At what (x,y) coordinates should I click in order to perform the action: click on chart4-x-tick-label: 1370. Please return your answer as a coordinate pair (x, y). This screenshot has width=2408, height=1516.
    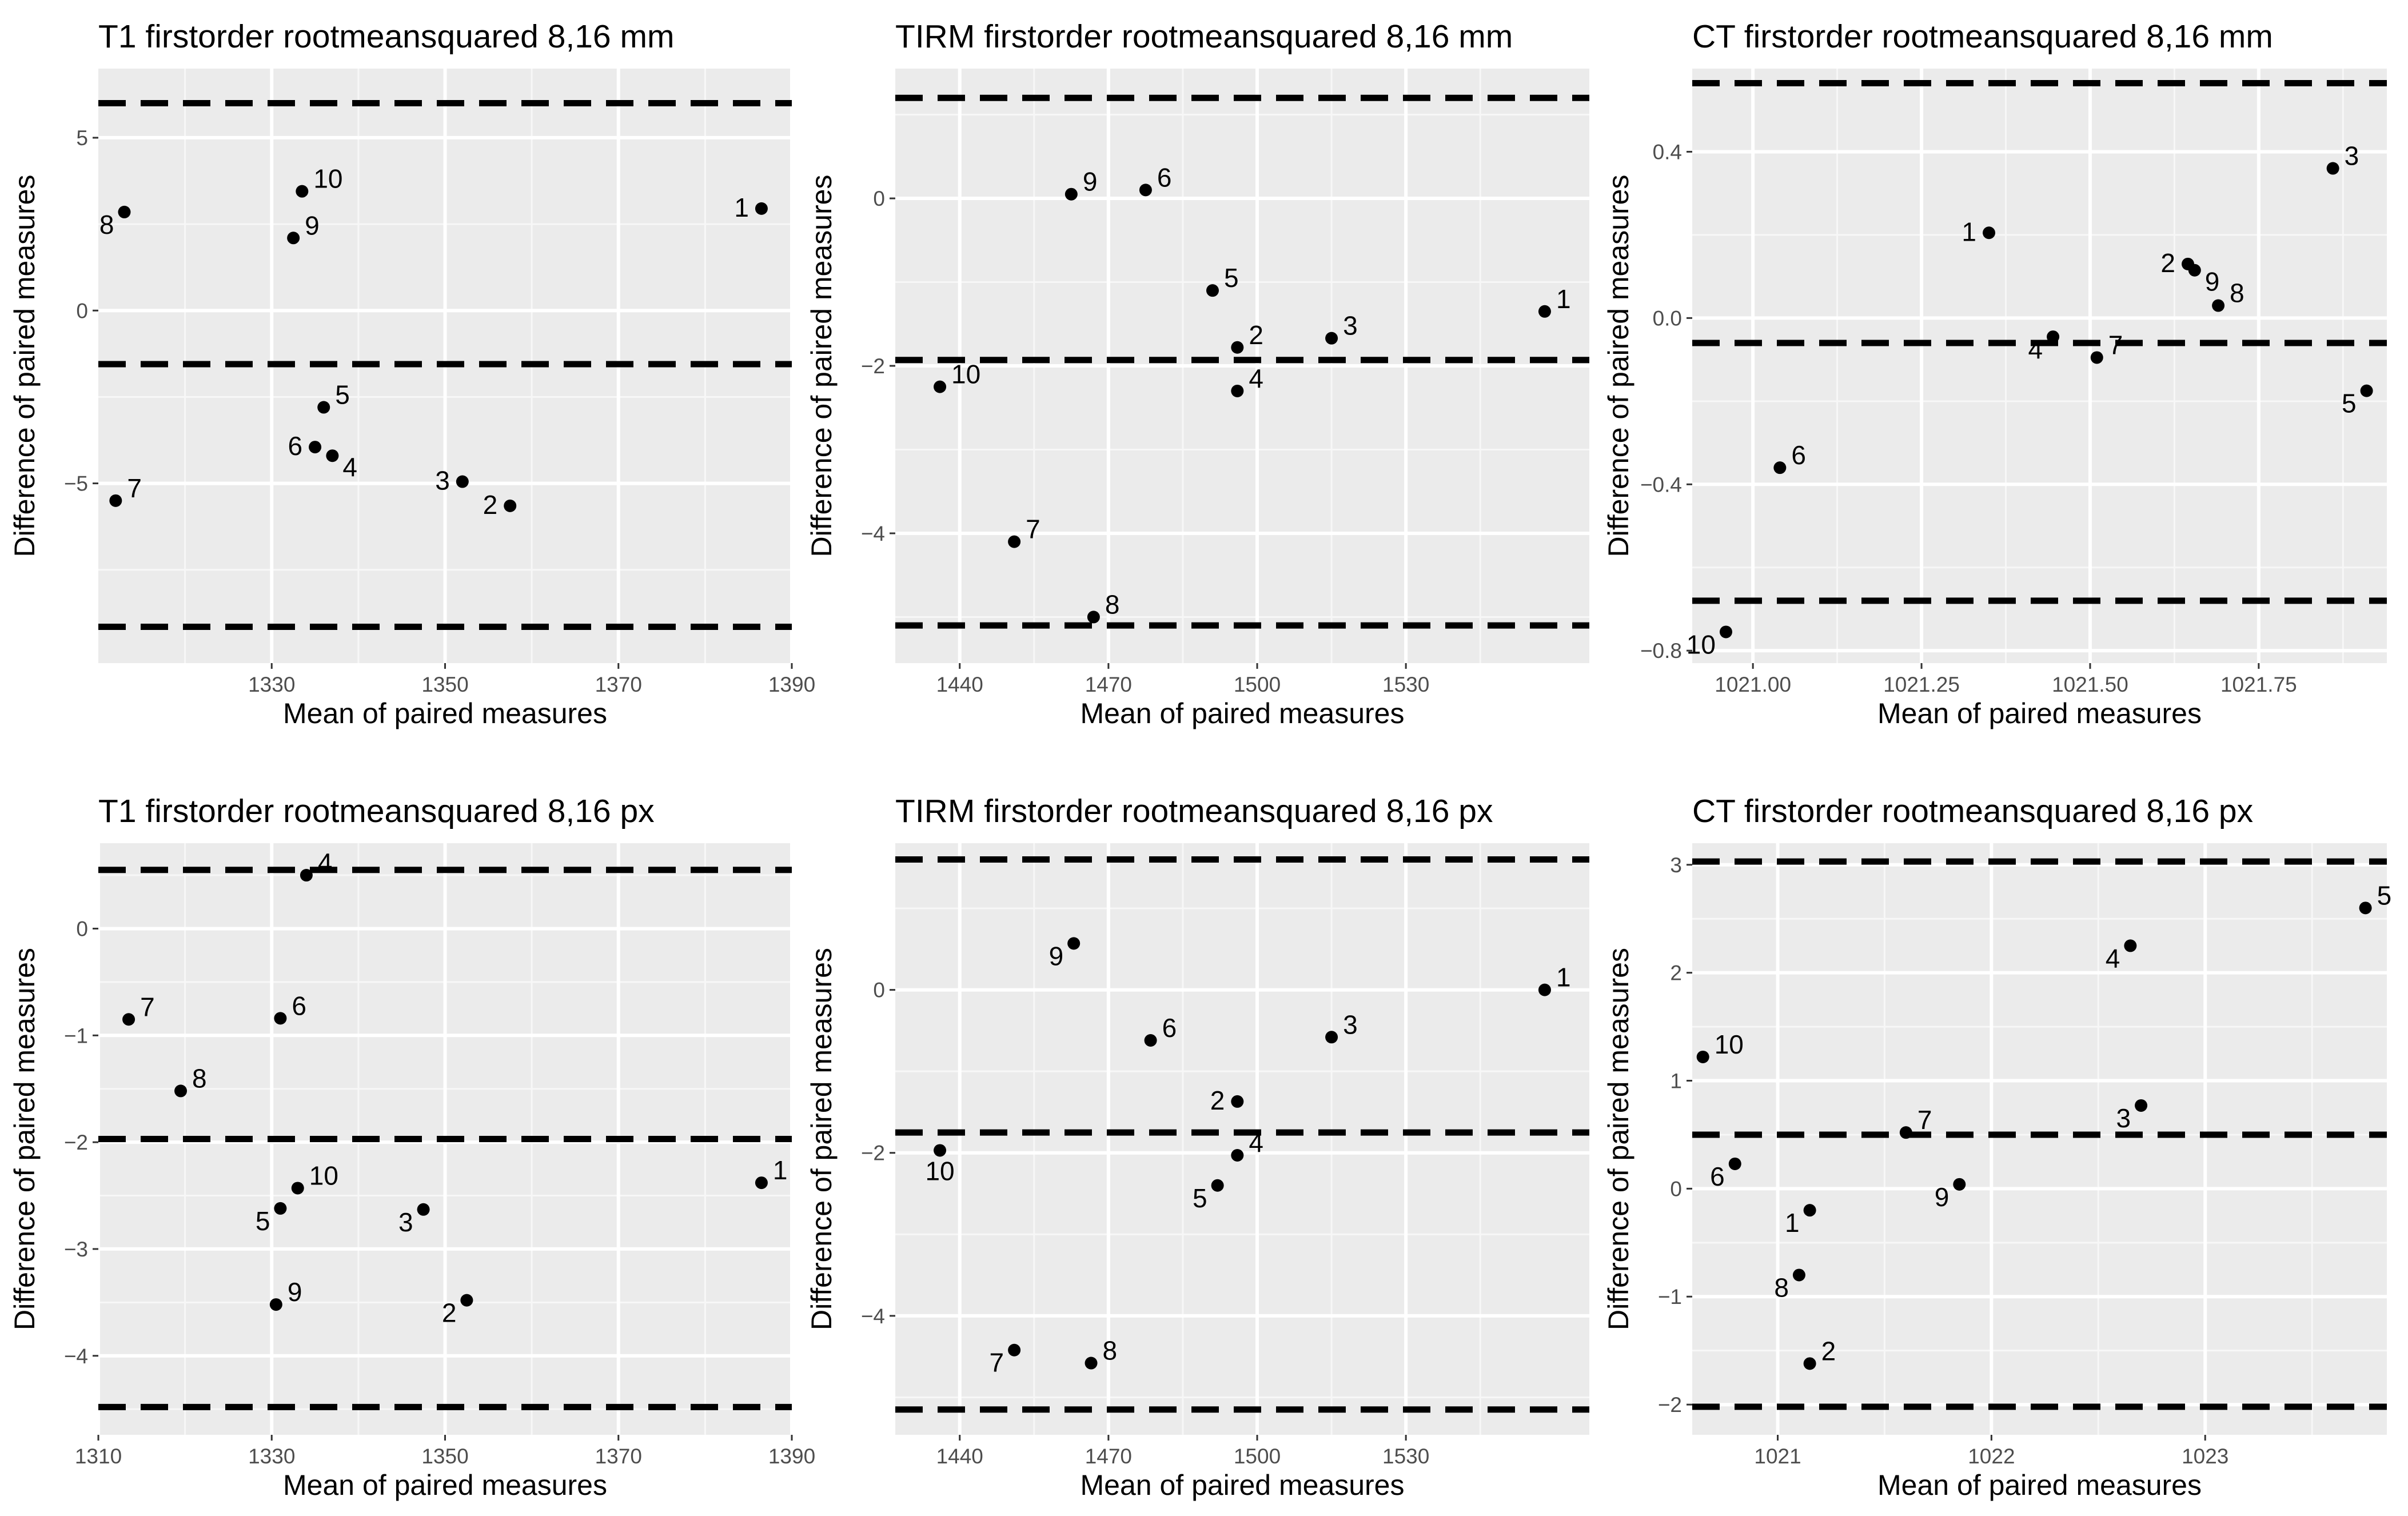
    Looking at the image, I should click on (619, 1456).